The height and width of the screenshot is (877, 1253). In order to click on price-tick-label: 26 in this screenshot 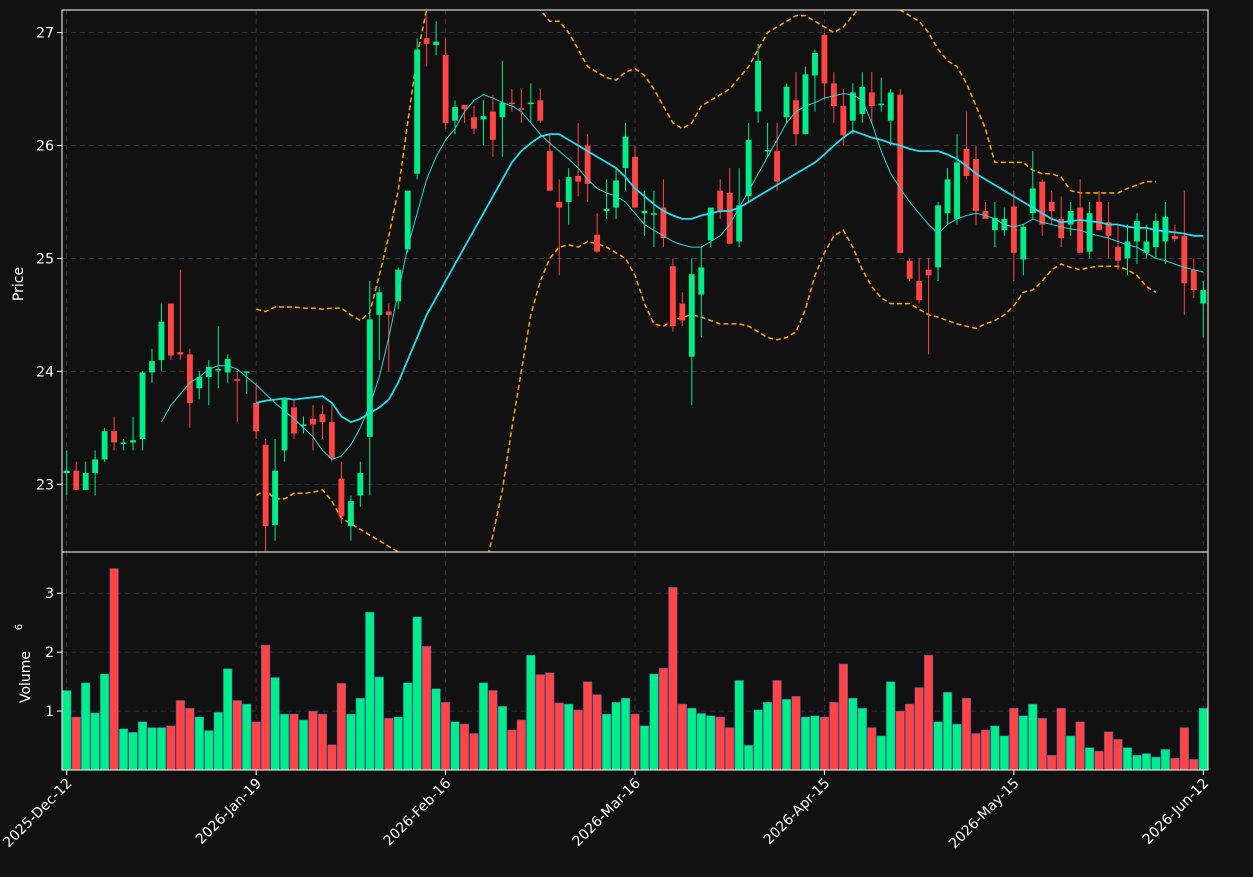, I will do `click(45, 147)`.